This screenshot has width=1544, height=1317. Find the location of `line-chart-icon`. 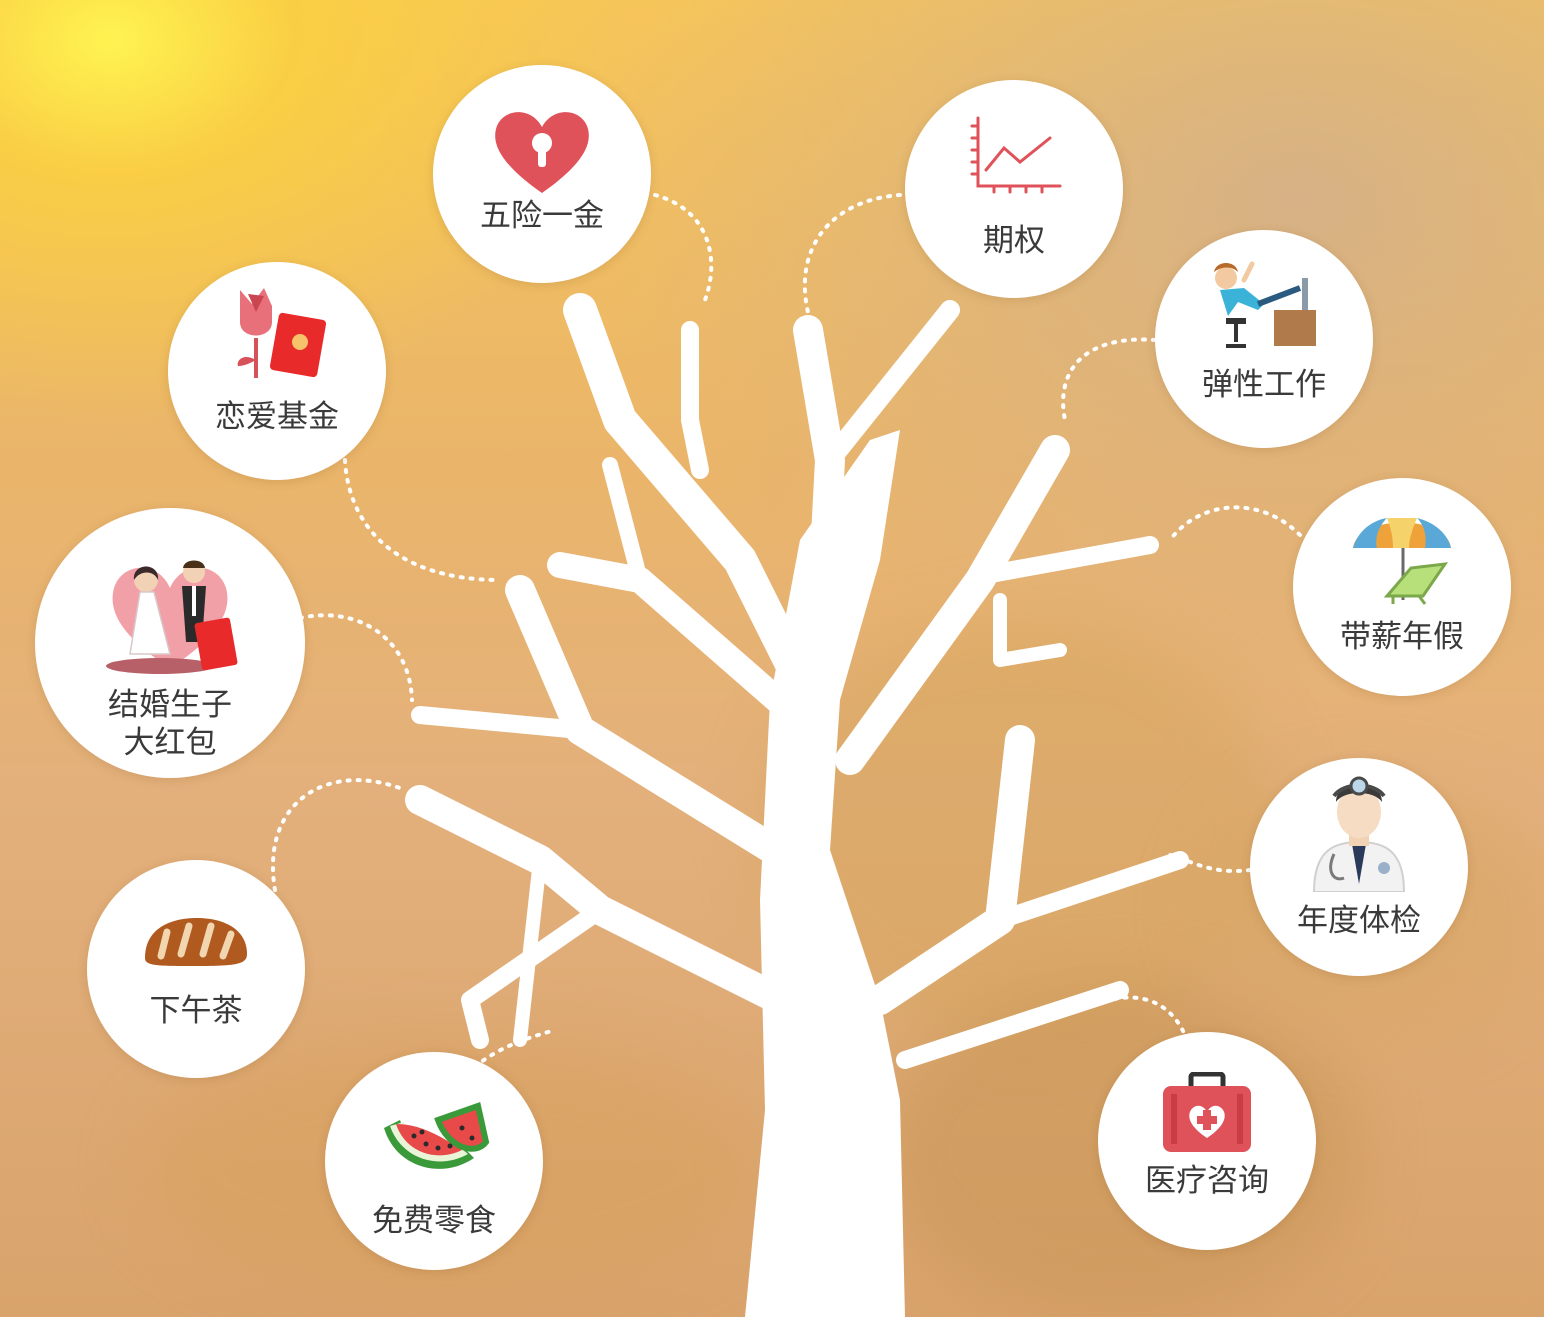

line-chart-icon is located at coordinates (1016, 155).